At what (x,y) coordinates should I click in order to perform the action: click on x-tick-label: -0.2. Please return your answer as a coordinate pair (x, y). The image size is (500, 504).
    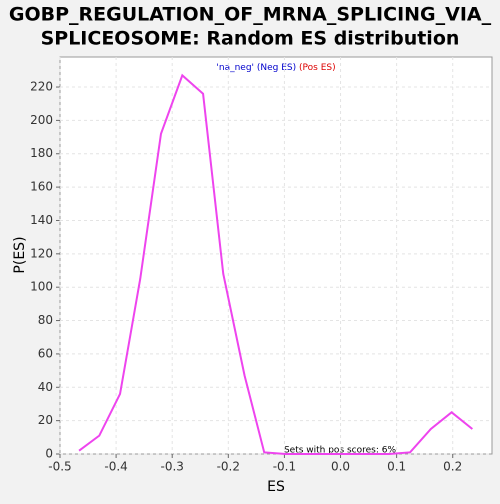
    Looking at the image, I should click on (228, 467).